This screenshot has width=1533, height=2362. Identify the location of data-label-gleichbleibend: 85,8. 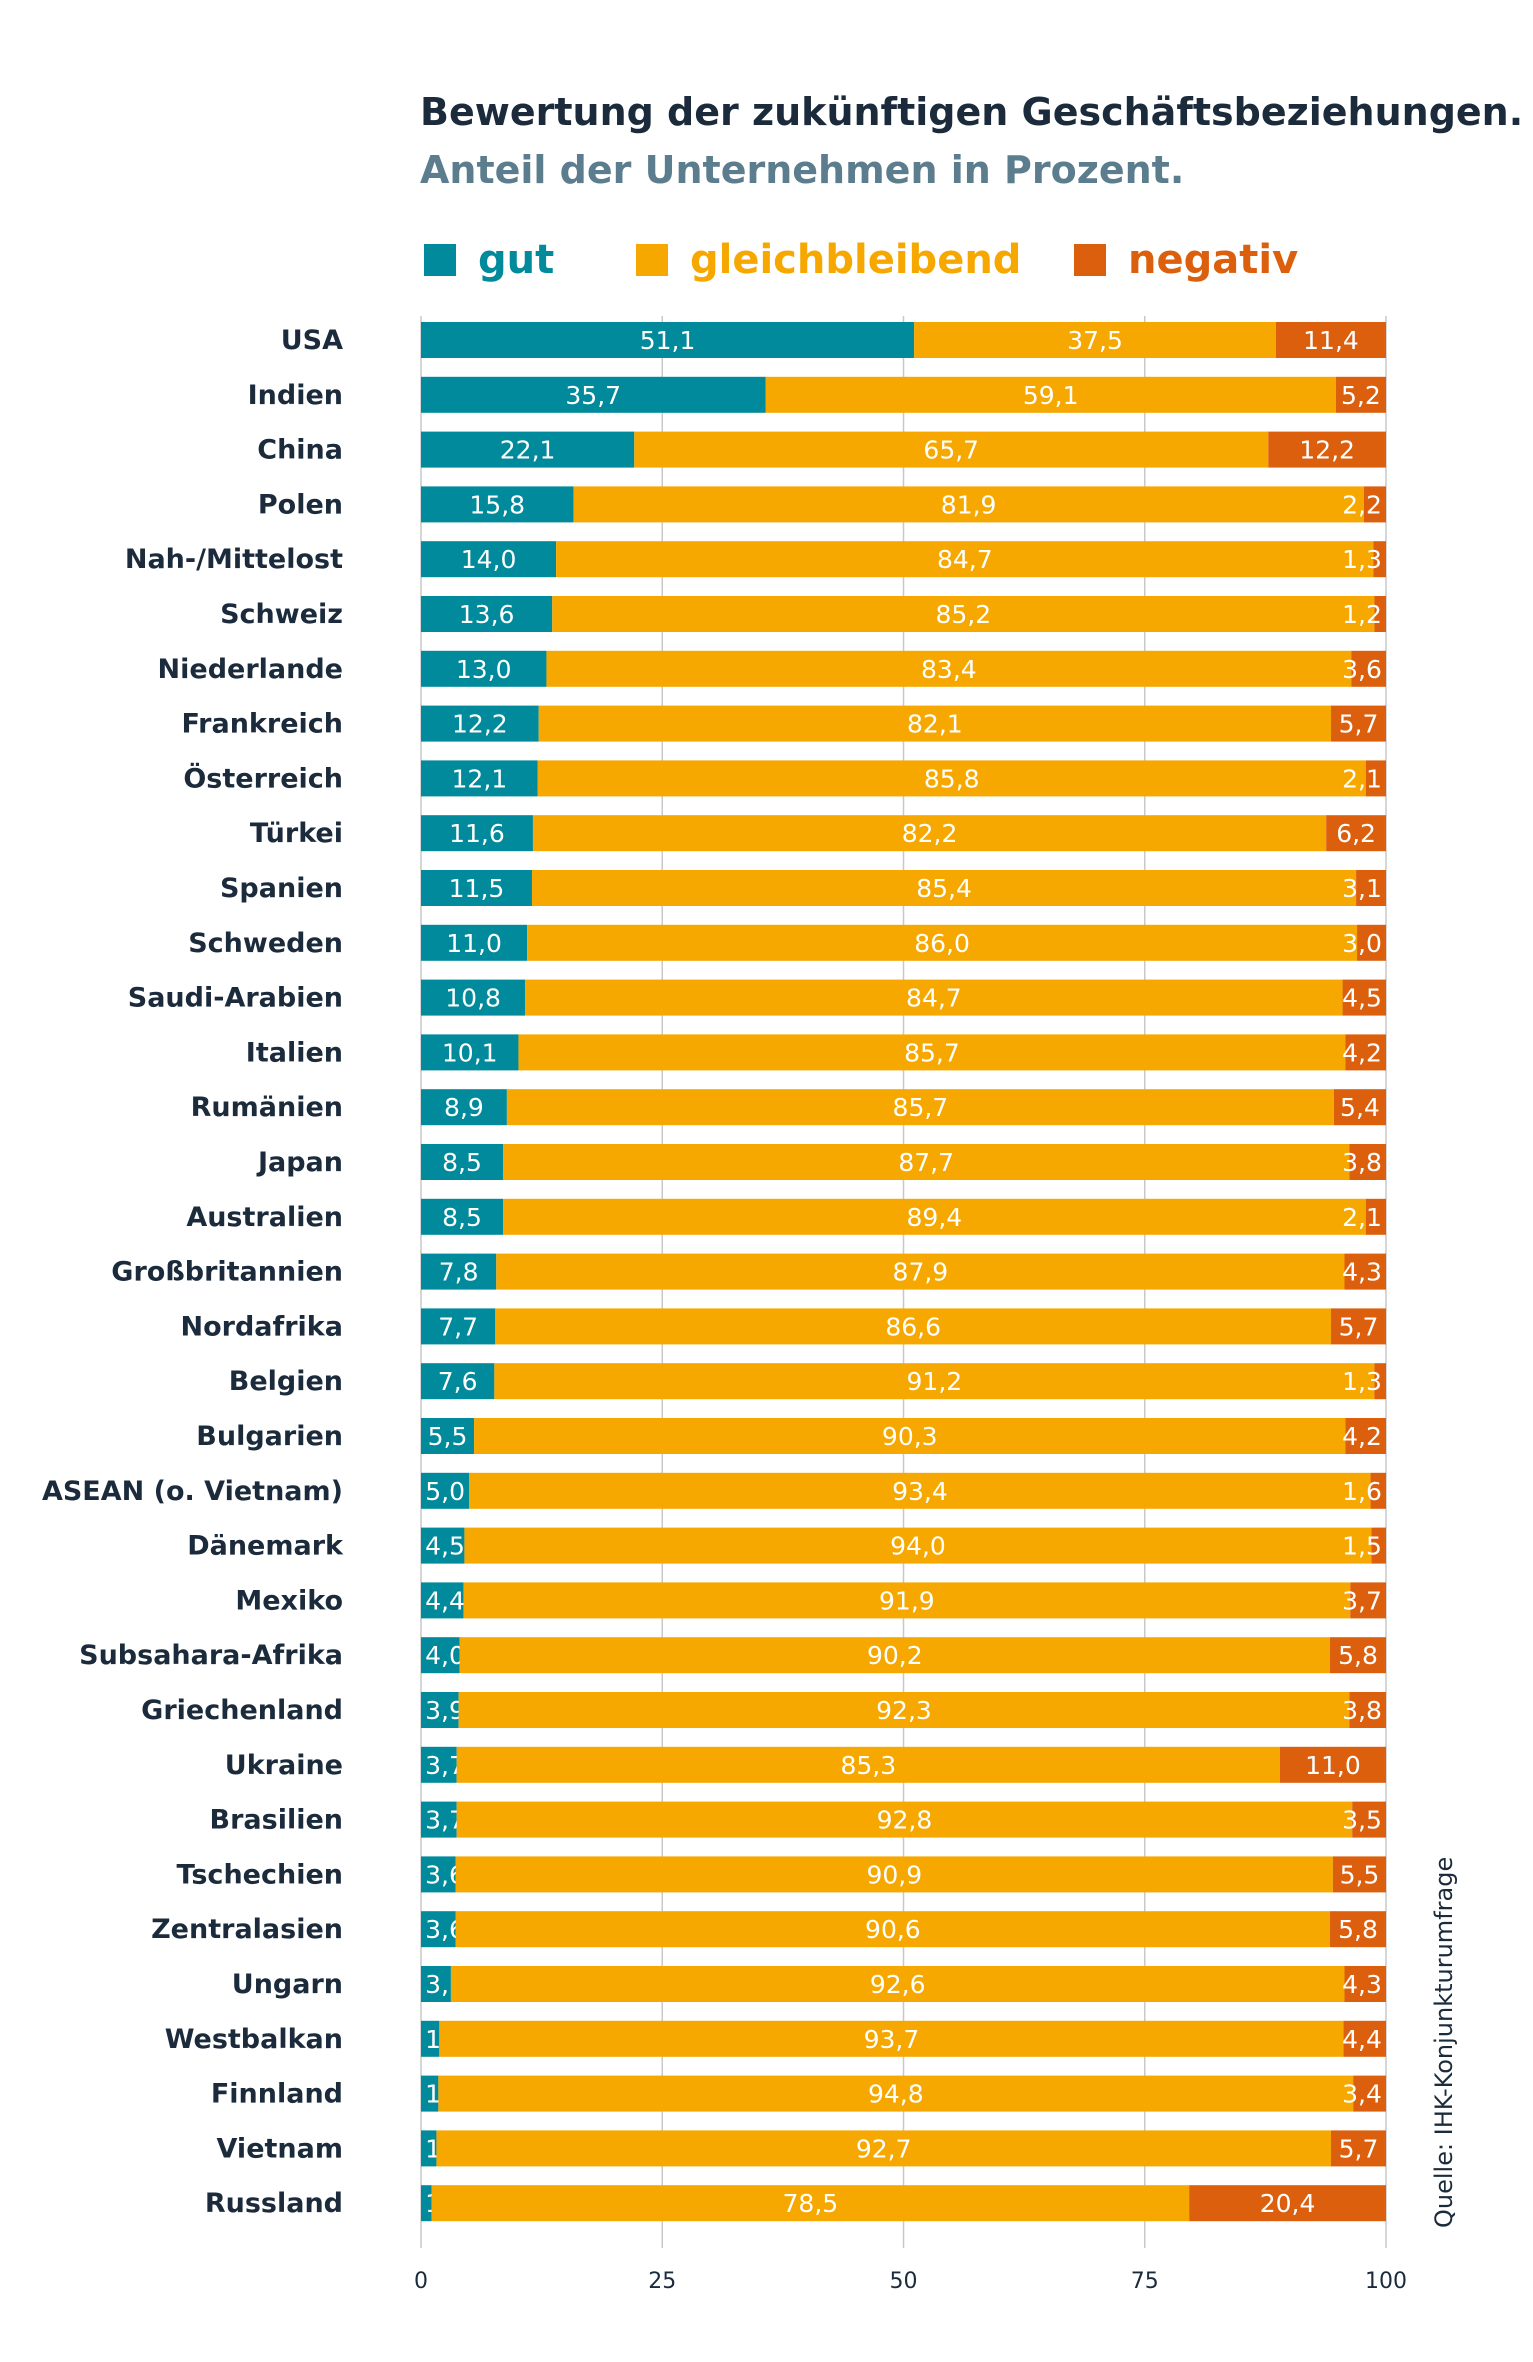
(952, 778).